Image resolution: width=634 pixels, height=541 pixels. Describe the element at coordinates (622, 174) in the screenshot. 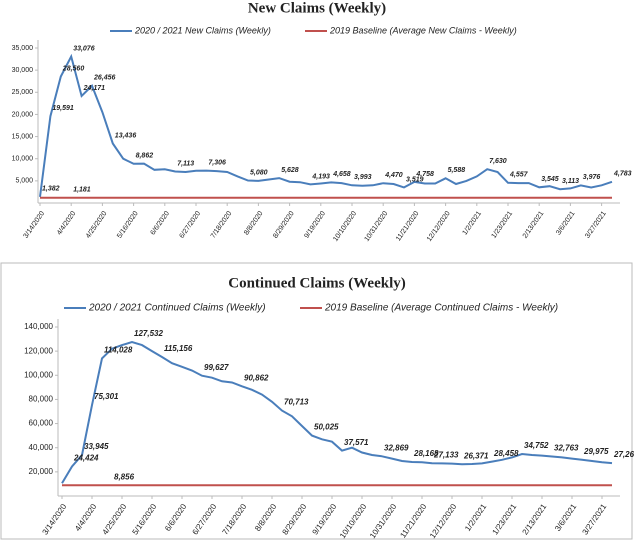

I see `data-label: 4,783` at that location.